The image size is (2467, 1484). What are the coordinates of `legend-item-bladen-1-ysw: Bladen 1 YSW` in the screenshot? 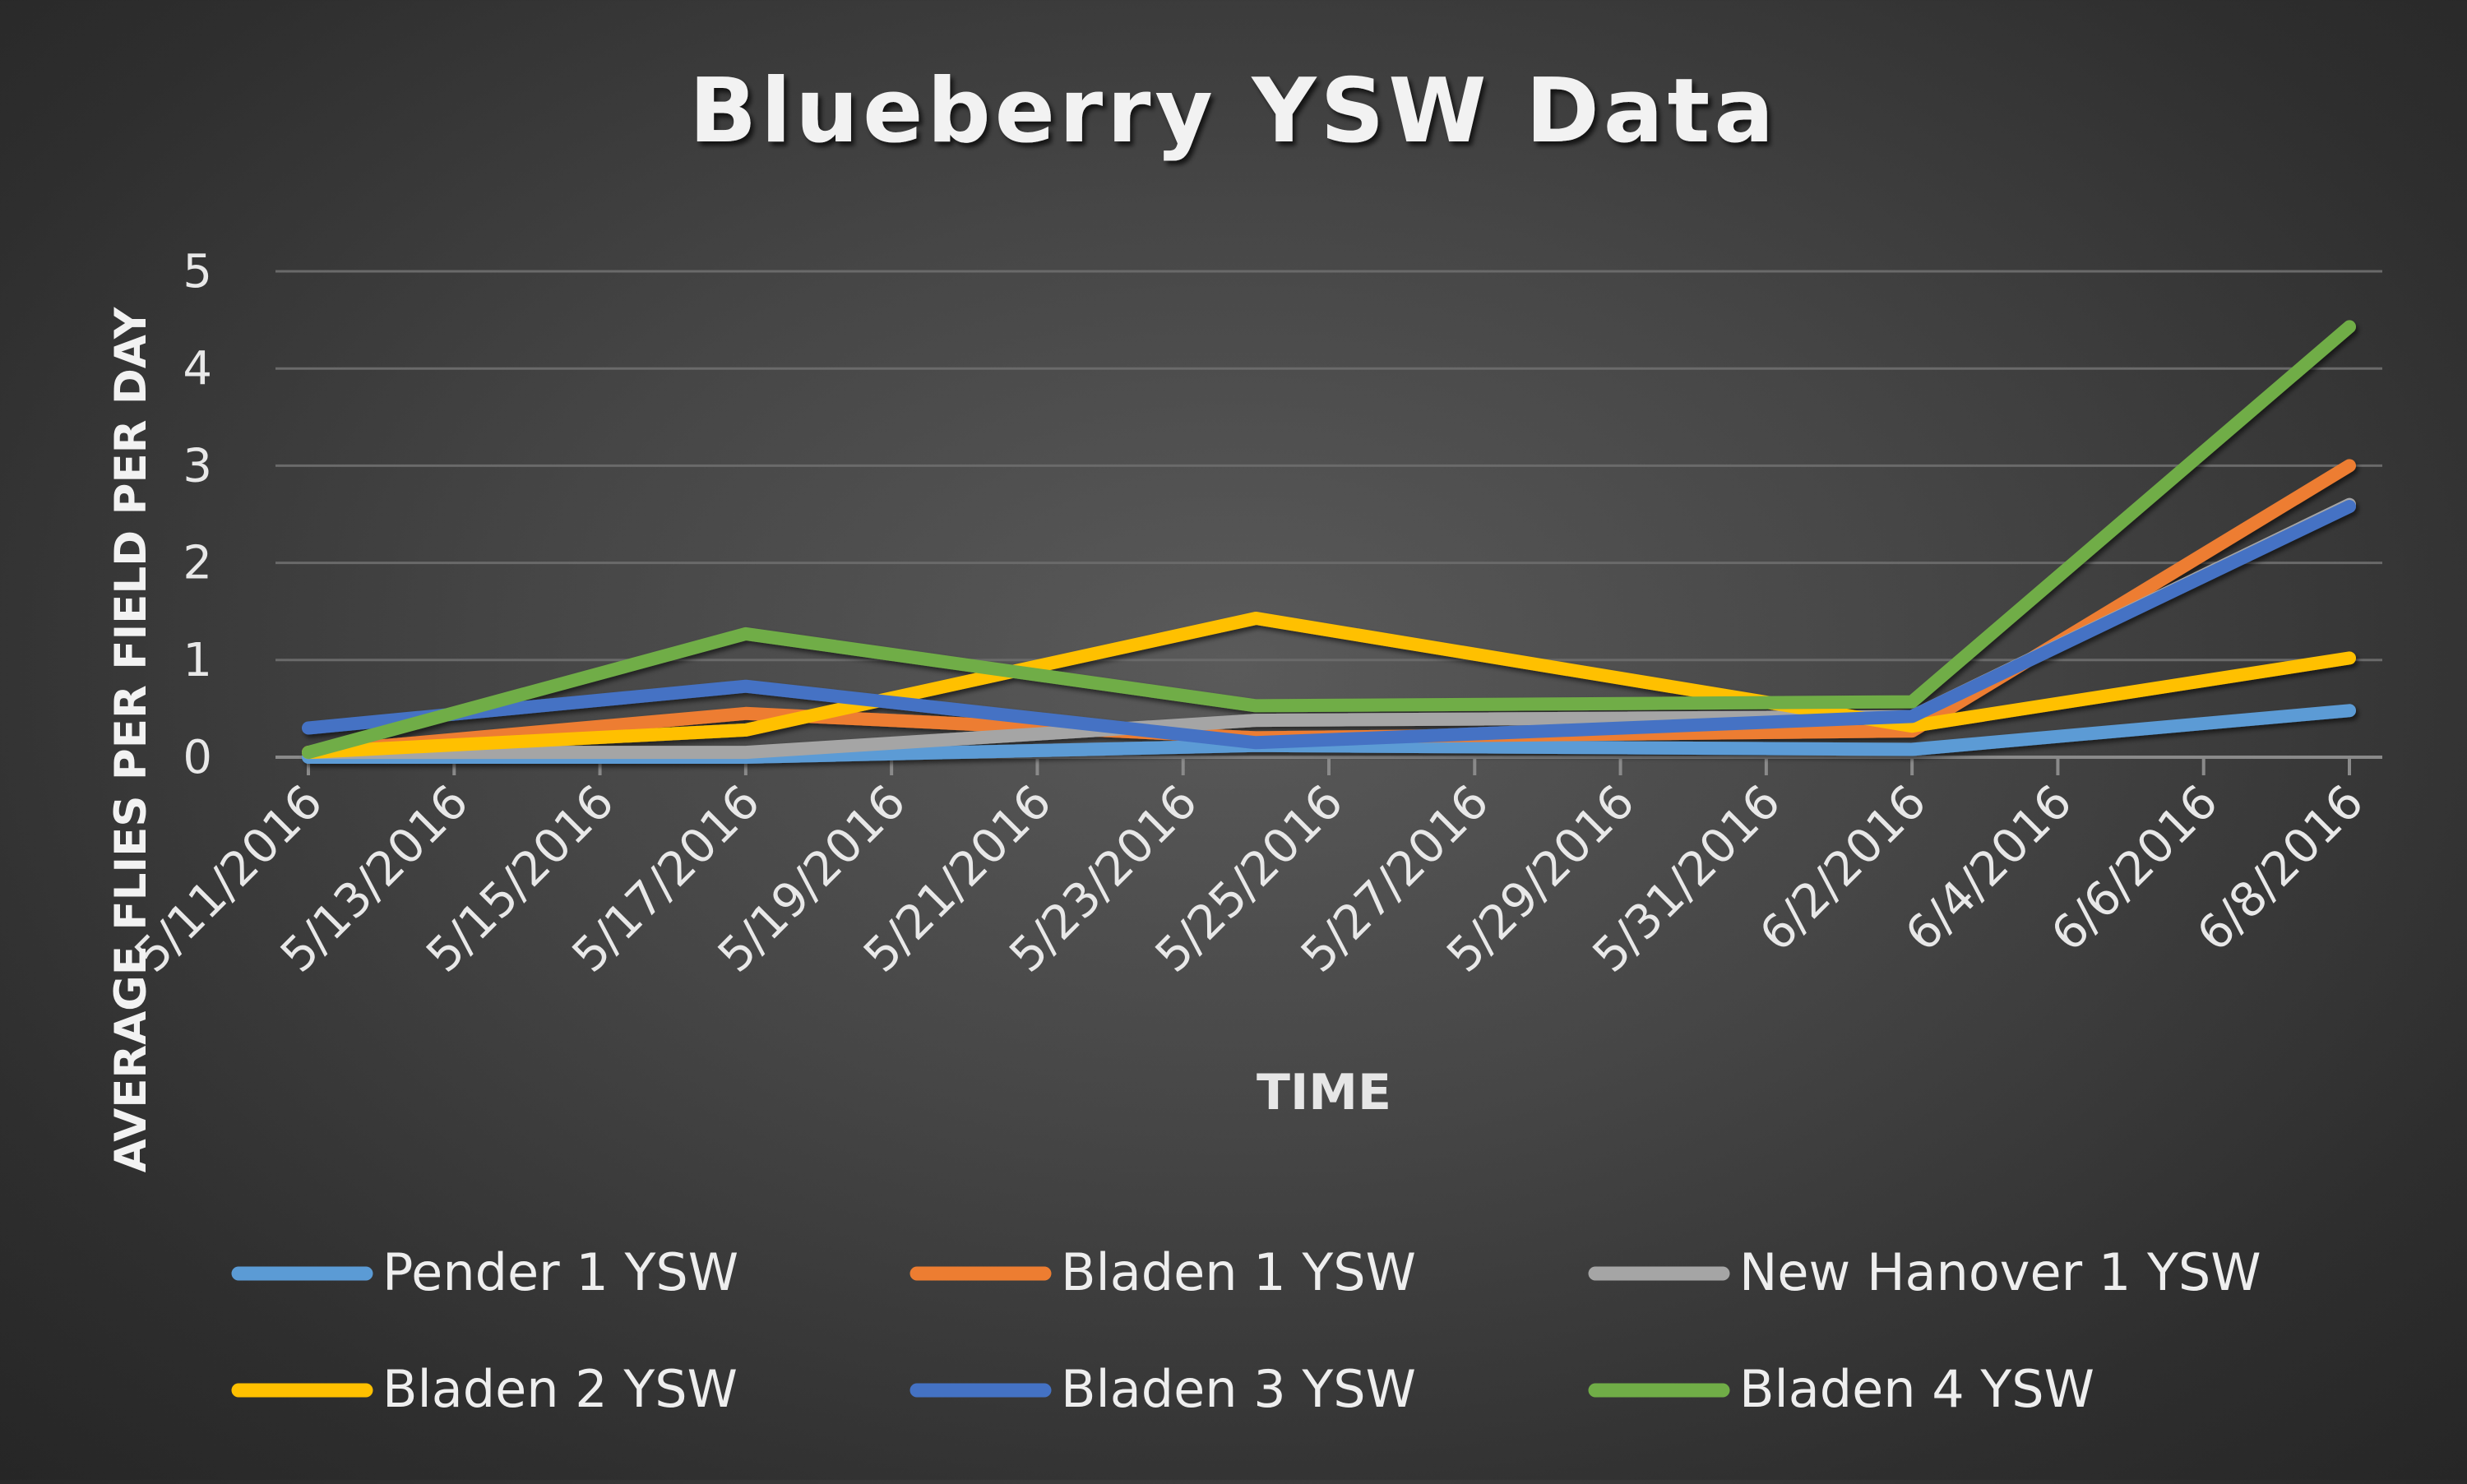 It's located at (1163, 1272).